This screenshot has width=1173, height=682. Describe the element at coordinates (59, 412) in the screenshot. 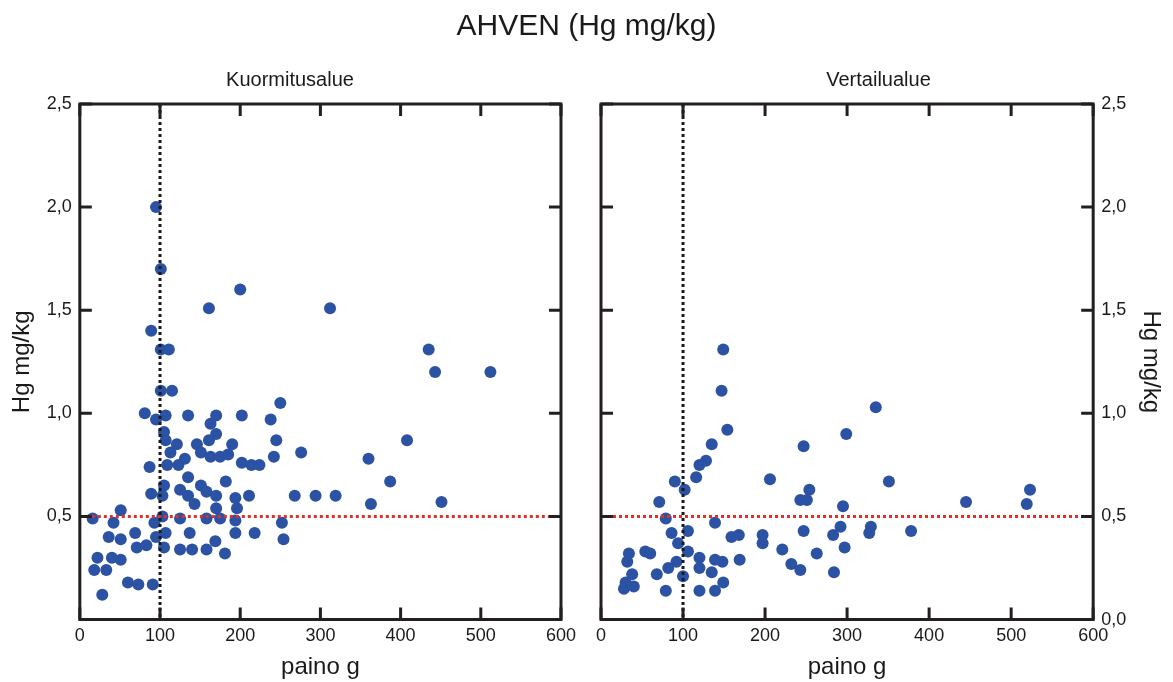

I see `y-tick-label: 1,0` at that location.